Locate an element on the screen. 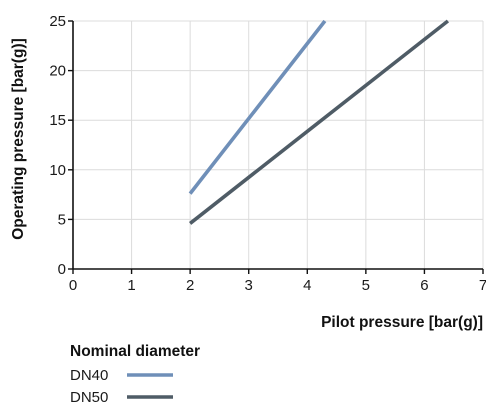 This screenshot has width=486, height=408. legend-label-dn40: DN40 is located at coordinates (89, 375).